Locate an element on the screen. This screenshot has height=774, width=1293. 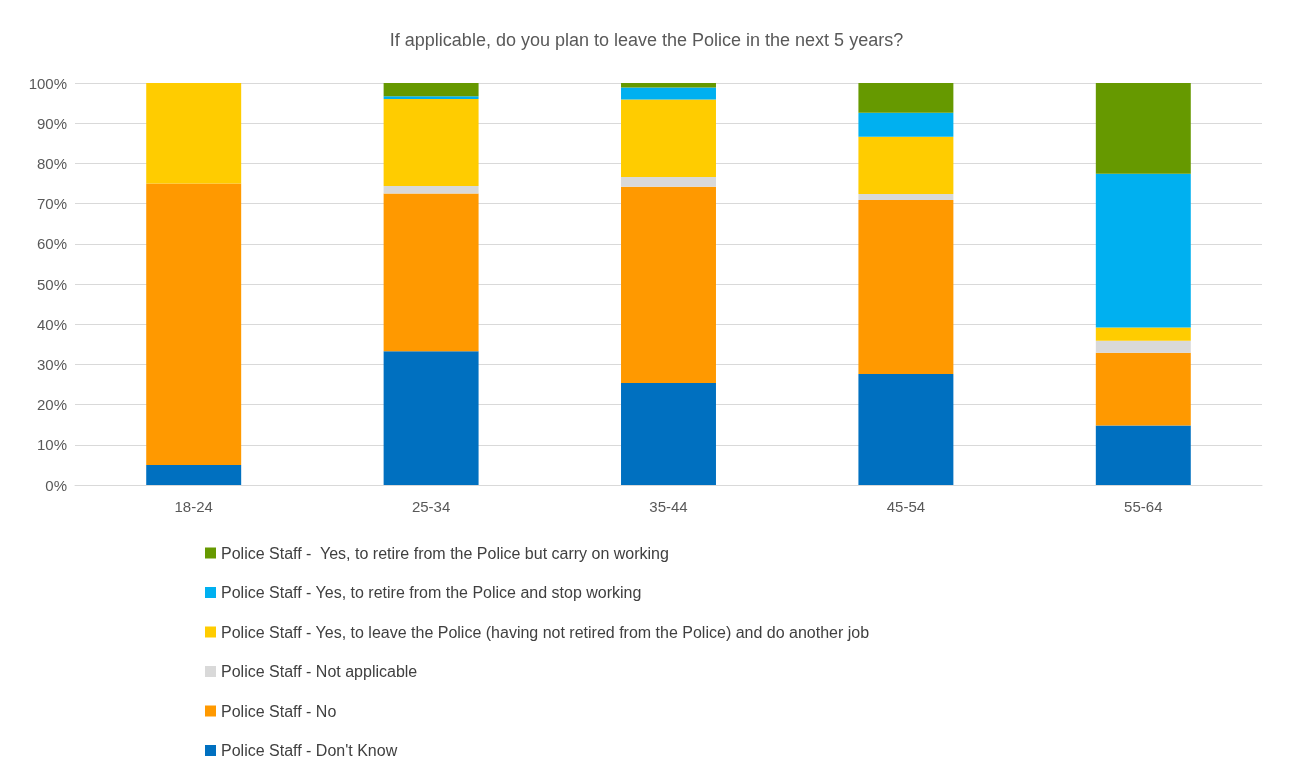
legend-label: Police Staff - No is located at coordinates (279, 711).